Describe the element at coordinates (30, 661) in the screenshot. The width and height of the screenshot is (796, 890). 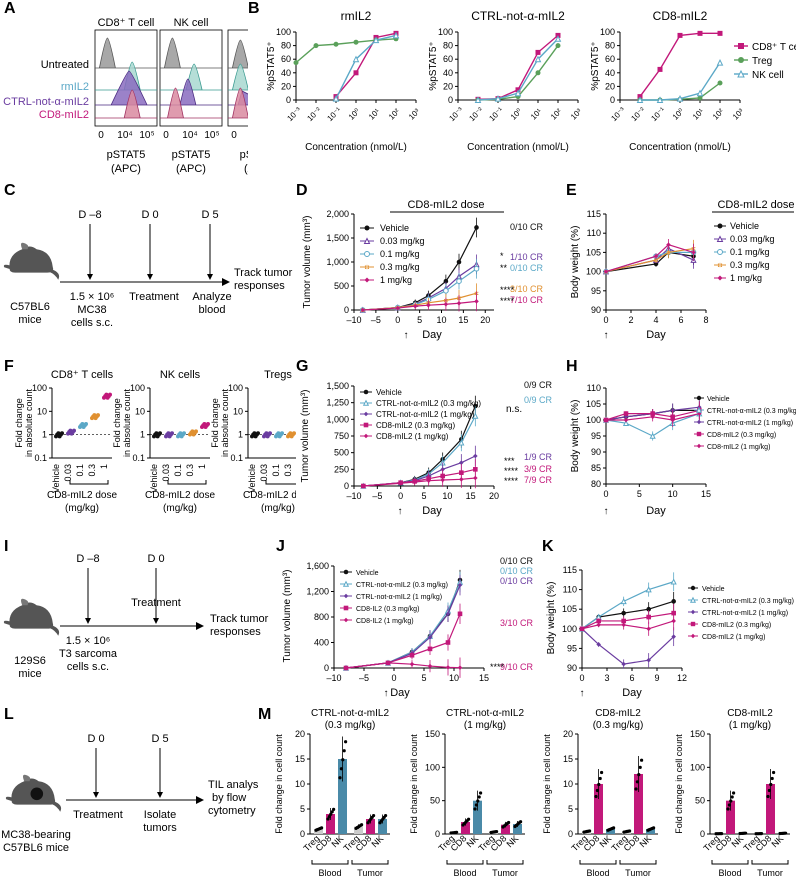
I see `mouse-label: 129S6` at that location.